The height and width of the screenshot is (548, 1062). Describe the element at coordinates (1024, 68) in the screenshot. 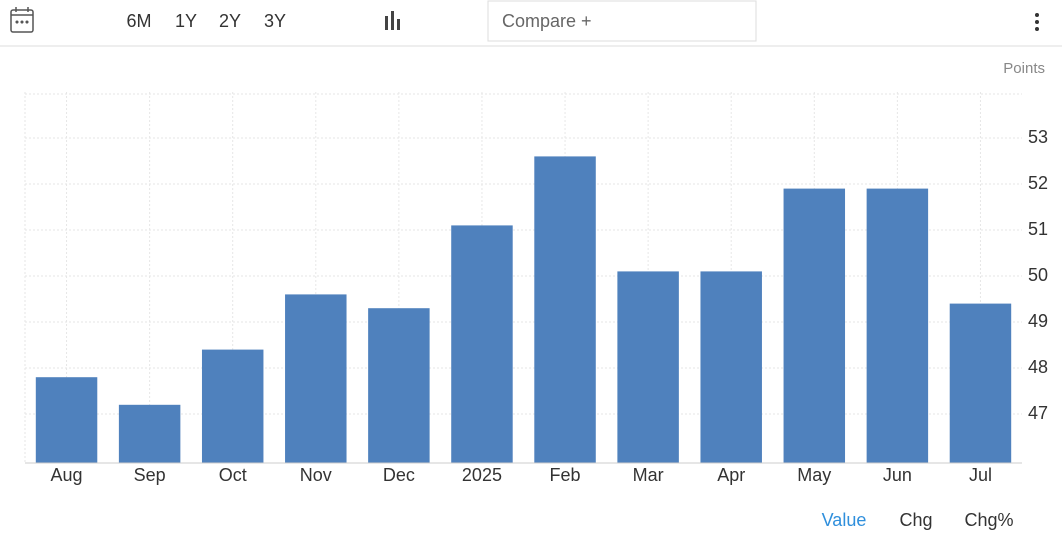

I see `y-axis-label: Points` at that location.